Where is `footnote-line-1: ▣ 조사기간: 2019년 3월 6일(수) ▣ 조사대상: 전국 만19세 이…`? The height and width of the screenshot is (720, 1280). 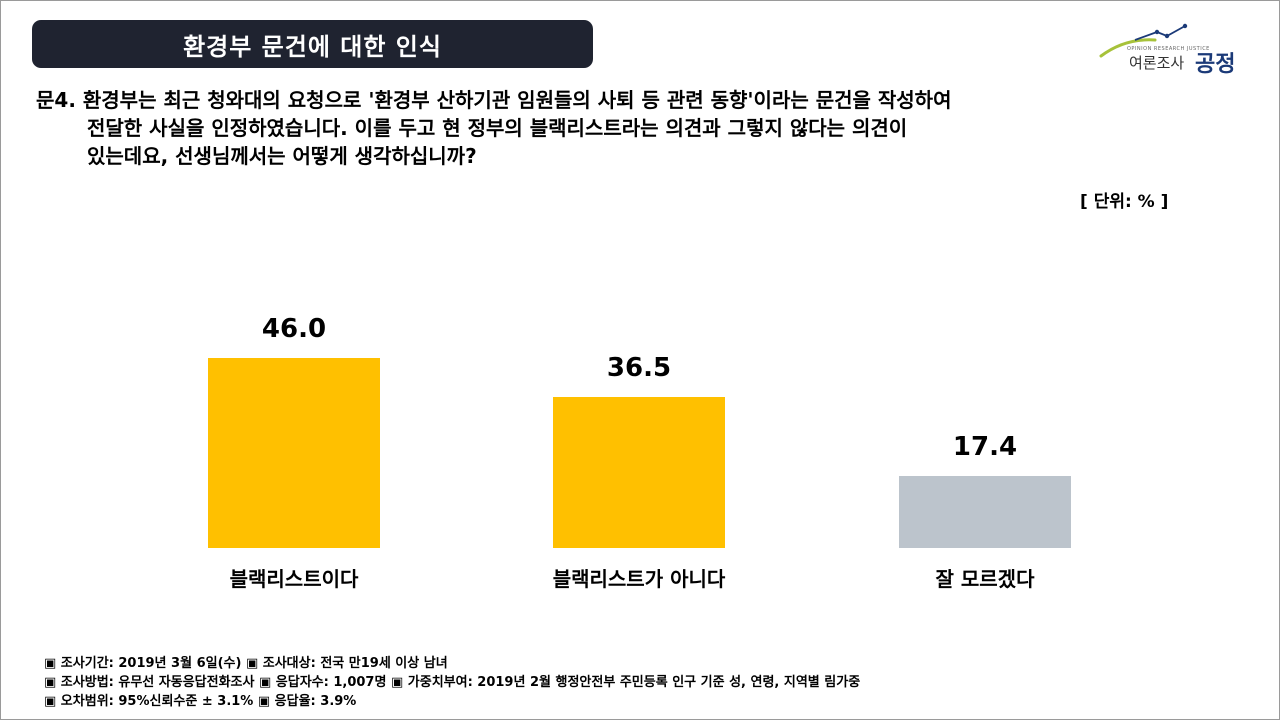 footnote-line-1: ▣ 조사기간: 2019년 3월 6일(수) ▣ 조사대상: 전국 만19세 이… is located at coordinates (246, 663).